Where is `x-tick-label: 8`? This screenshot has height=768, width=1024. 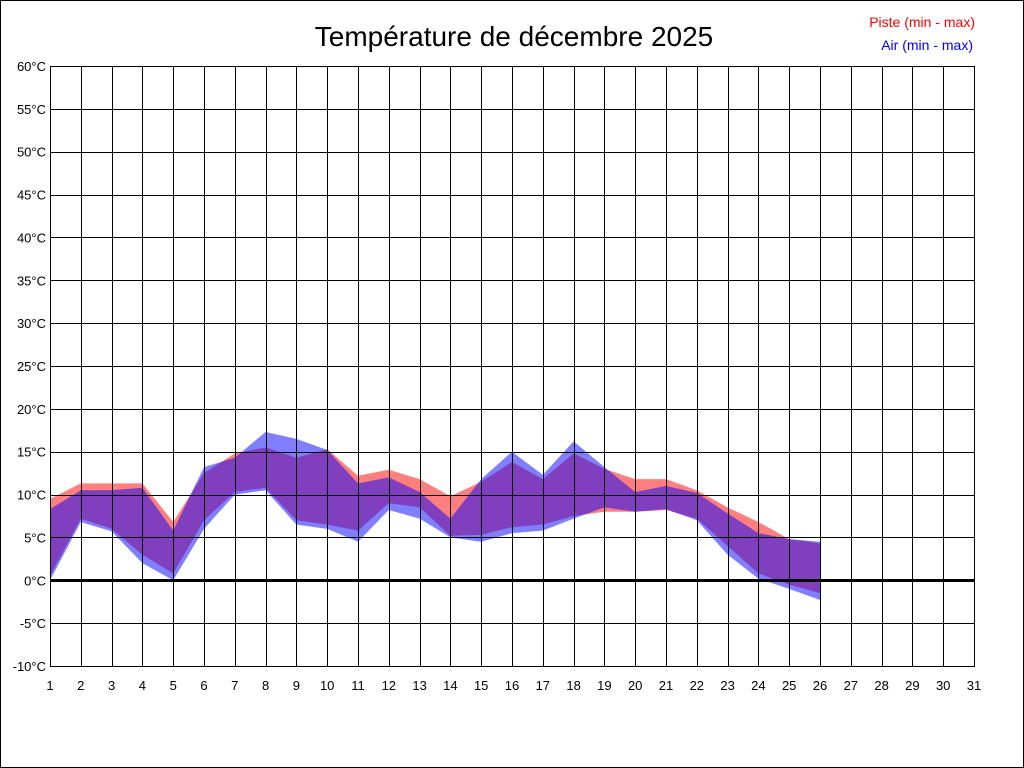
x-tick-label: 8 is located at coordinates (265, 685).